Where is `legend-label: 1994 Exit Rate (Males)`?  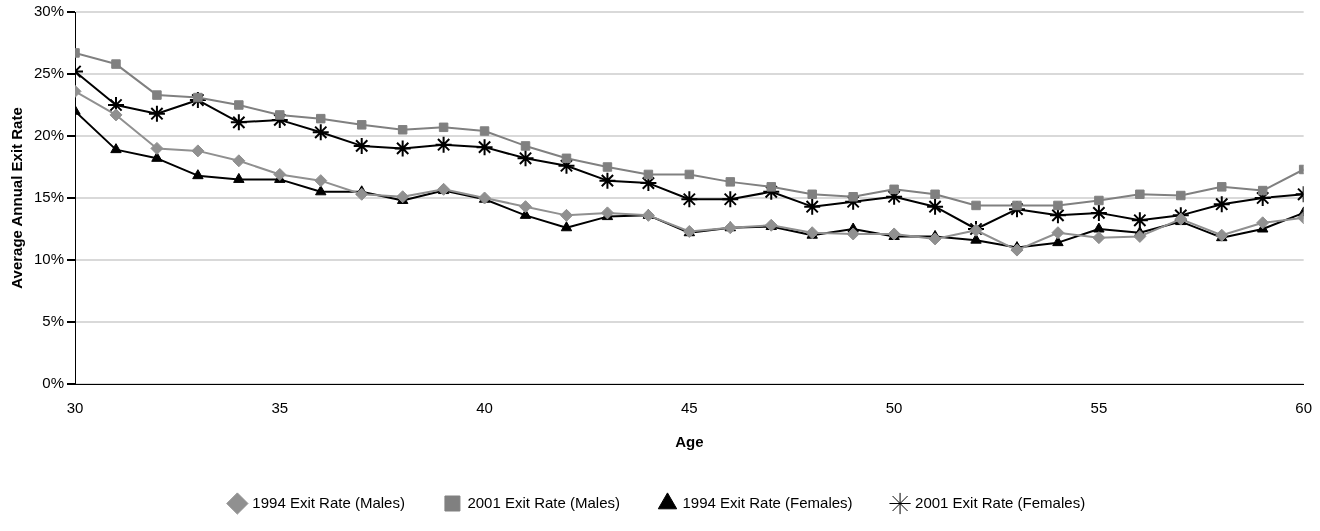 legend-label: 1994 Exit Rate (Males) is located at coordinates (328, 502).